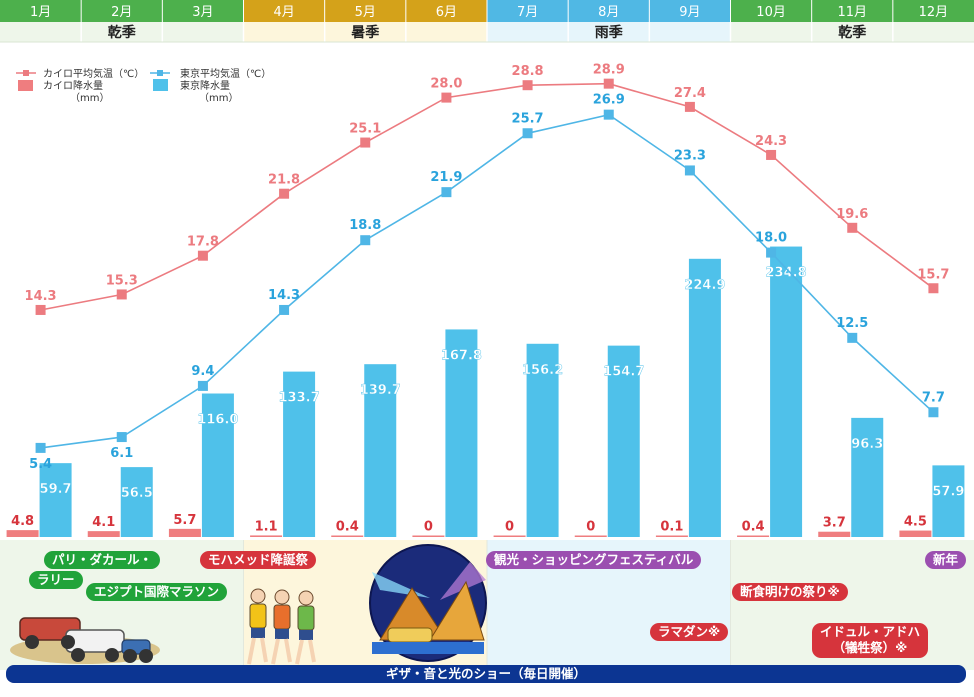 Image resolution: width=974 pixels, height=697 pixels. I want to click on tokyo-rain-label: 133.7, so click(299, 398).